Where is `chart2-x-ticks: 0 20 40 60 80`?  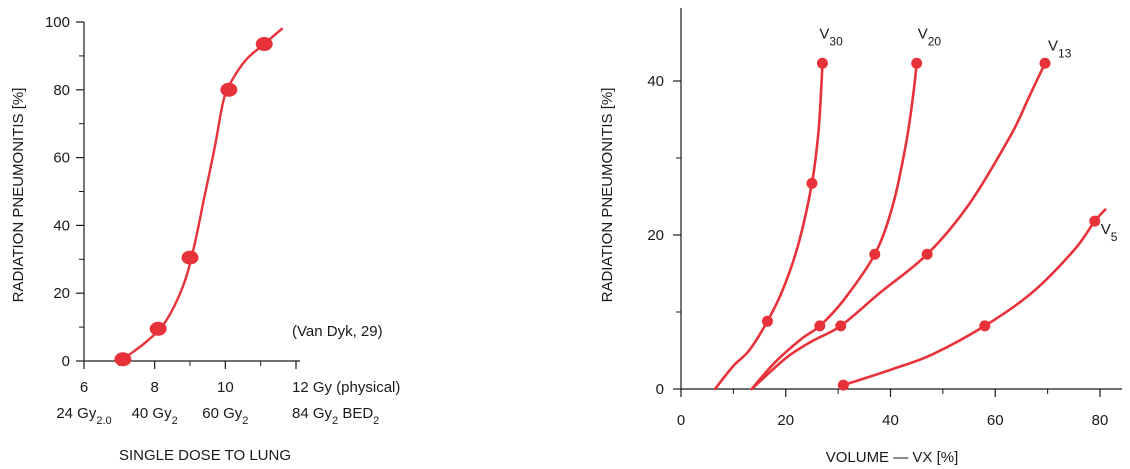
chart2-x-ticks: 0 20 40 60 80 is located at coordinates (893, 409).